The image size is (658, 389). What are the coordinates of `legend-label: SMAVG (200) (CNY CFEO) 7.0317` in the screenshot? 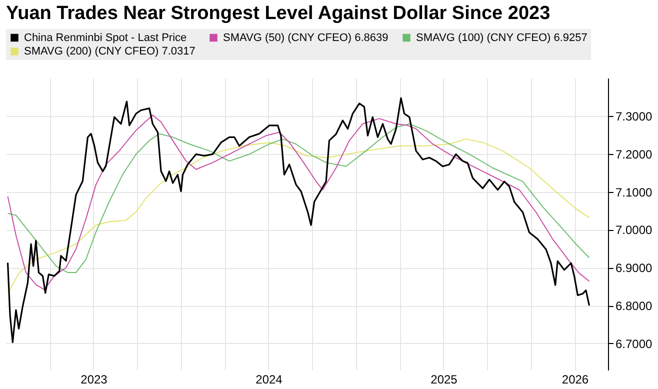 It's located at (110, 52).